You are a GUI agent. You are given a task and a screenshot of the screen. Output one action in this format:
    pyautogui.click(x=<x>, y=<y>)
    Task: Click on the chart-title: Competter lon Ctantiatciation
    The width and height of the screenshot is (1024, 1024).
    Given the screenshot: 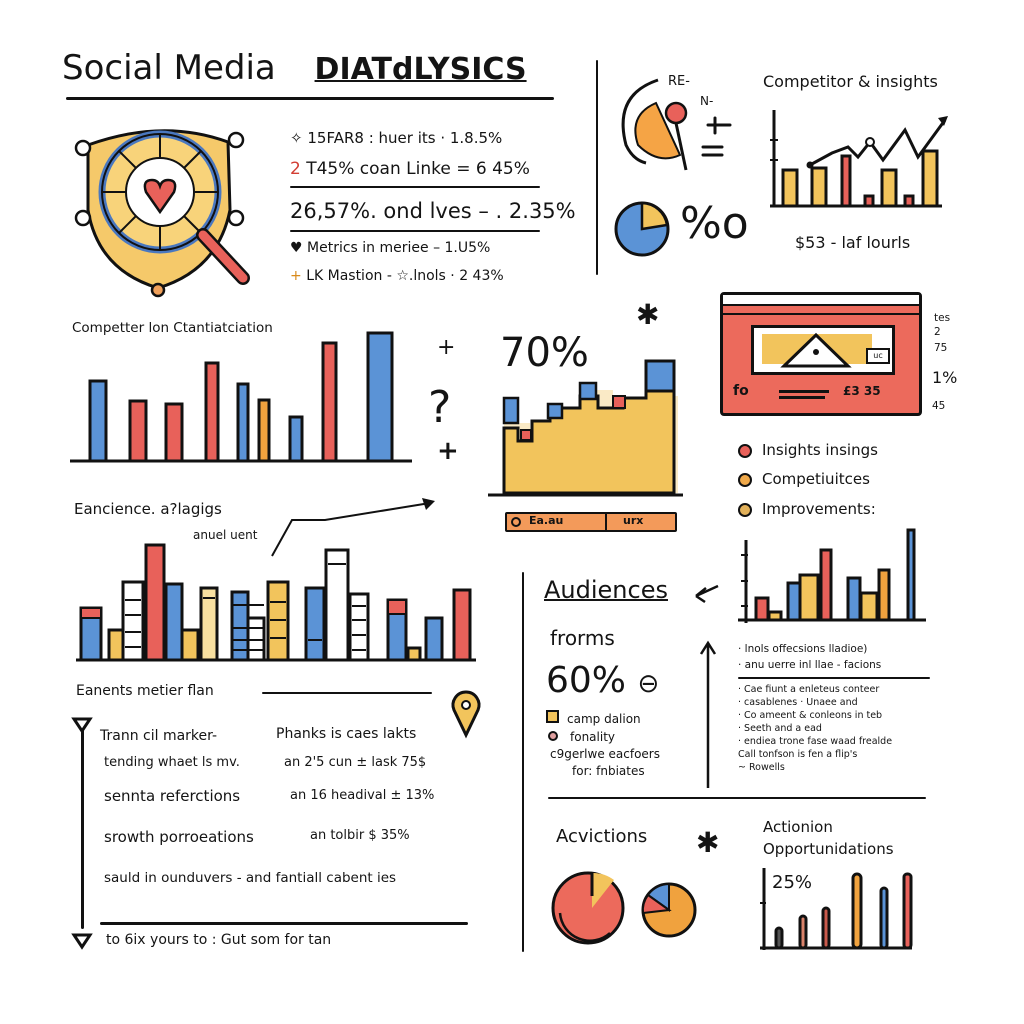 What is the action you would take?
    pyautogui.click(x=172, y=328)
    